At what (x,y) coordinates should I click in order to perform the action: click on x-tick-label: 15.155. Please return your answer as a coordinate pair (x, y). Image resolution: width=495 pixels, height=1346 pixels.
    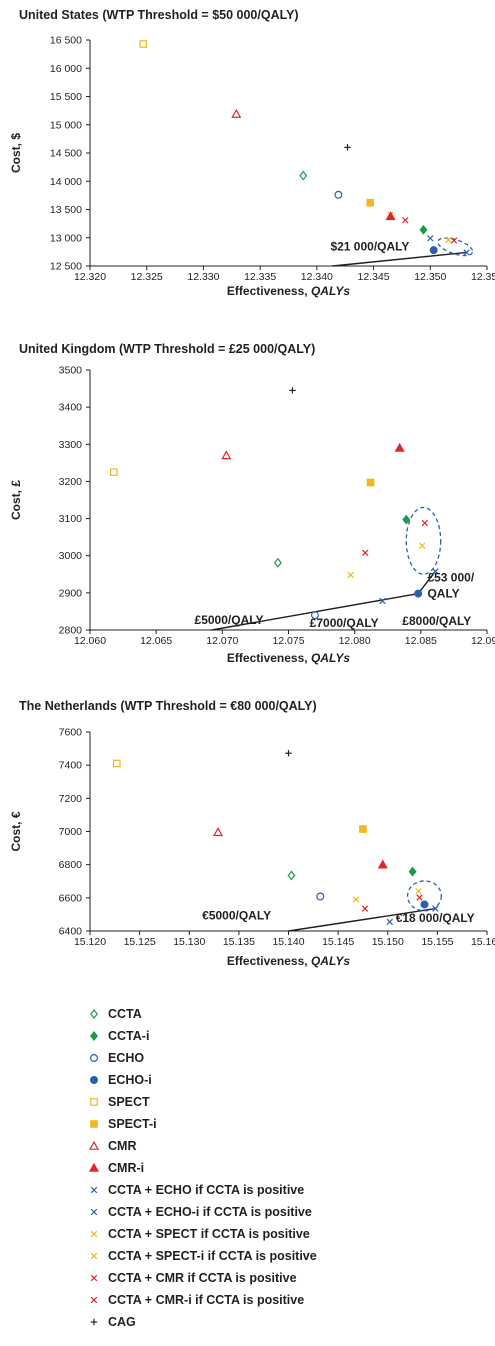
    Looking at the image, I should click on (437, 942).